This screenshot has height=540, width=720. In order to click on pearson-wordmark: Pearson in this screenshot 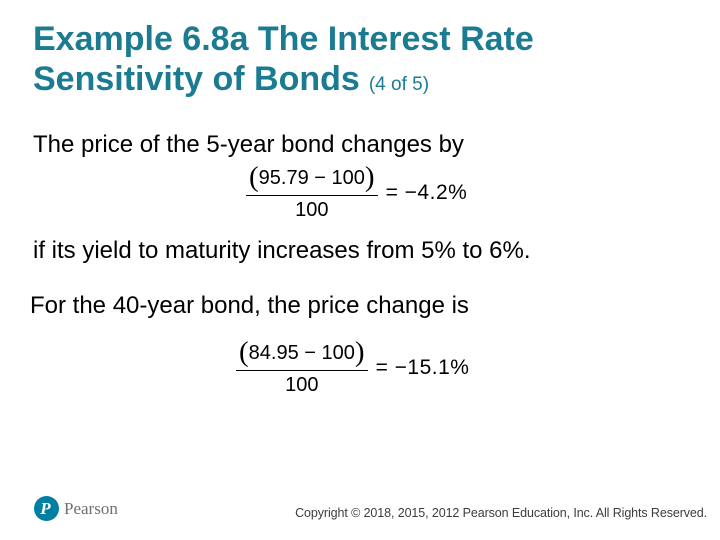, I will do `click(91, 508)`.